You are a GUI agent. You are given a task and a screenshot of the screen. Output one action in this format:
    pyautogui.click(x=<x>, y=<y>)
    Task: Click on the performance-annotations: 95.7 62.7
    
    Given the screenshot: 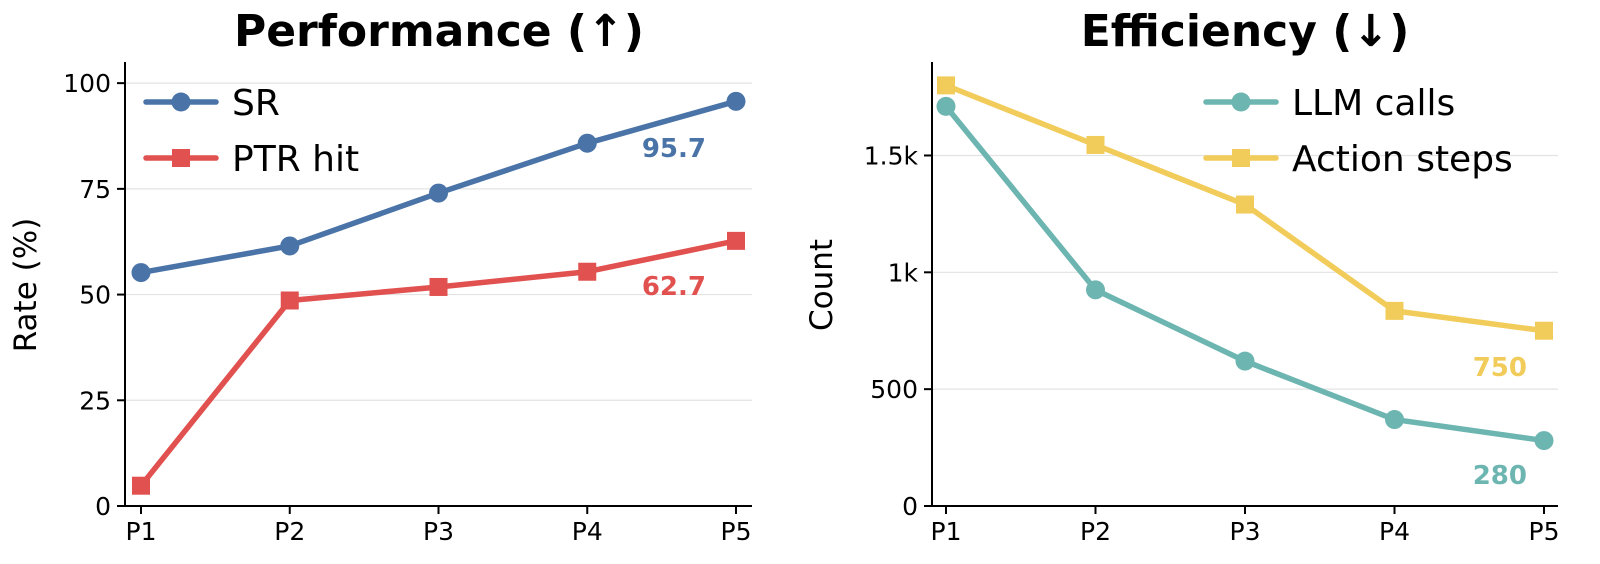 What is the action you would take?
    pyautogui.click(x=674, y=218)
    